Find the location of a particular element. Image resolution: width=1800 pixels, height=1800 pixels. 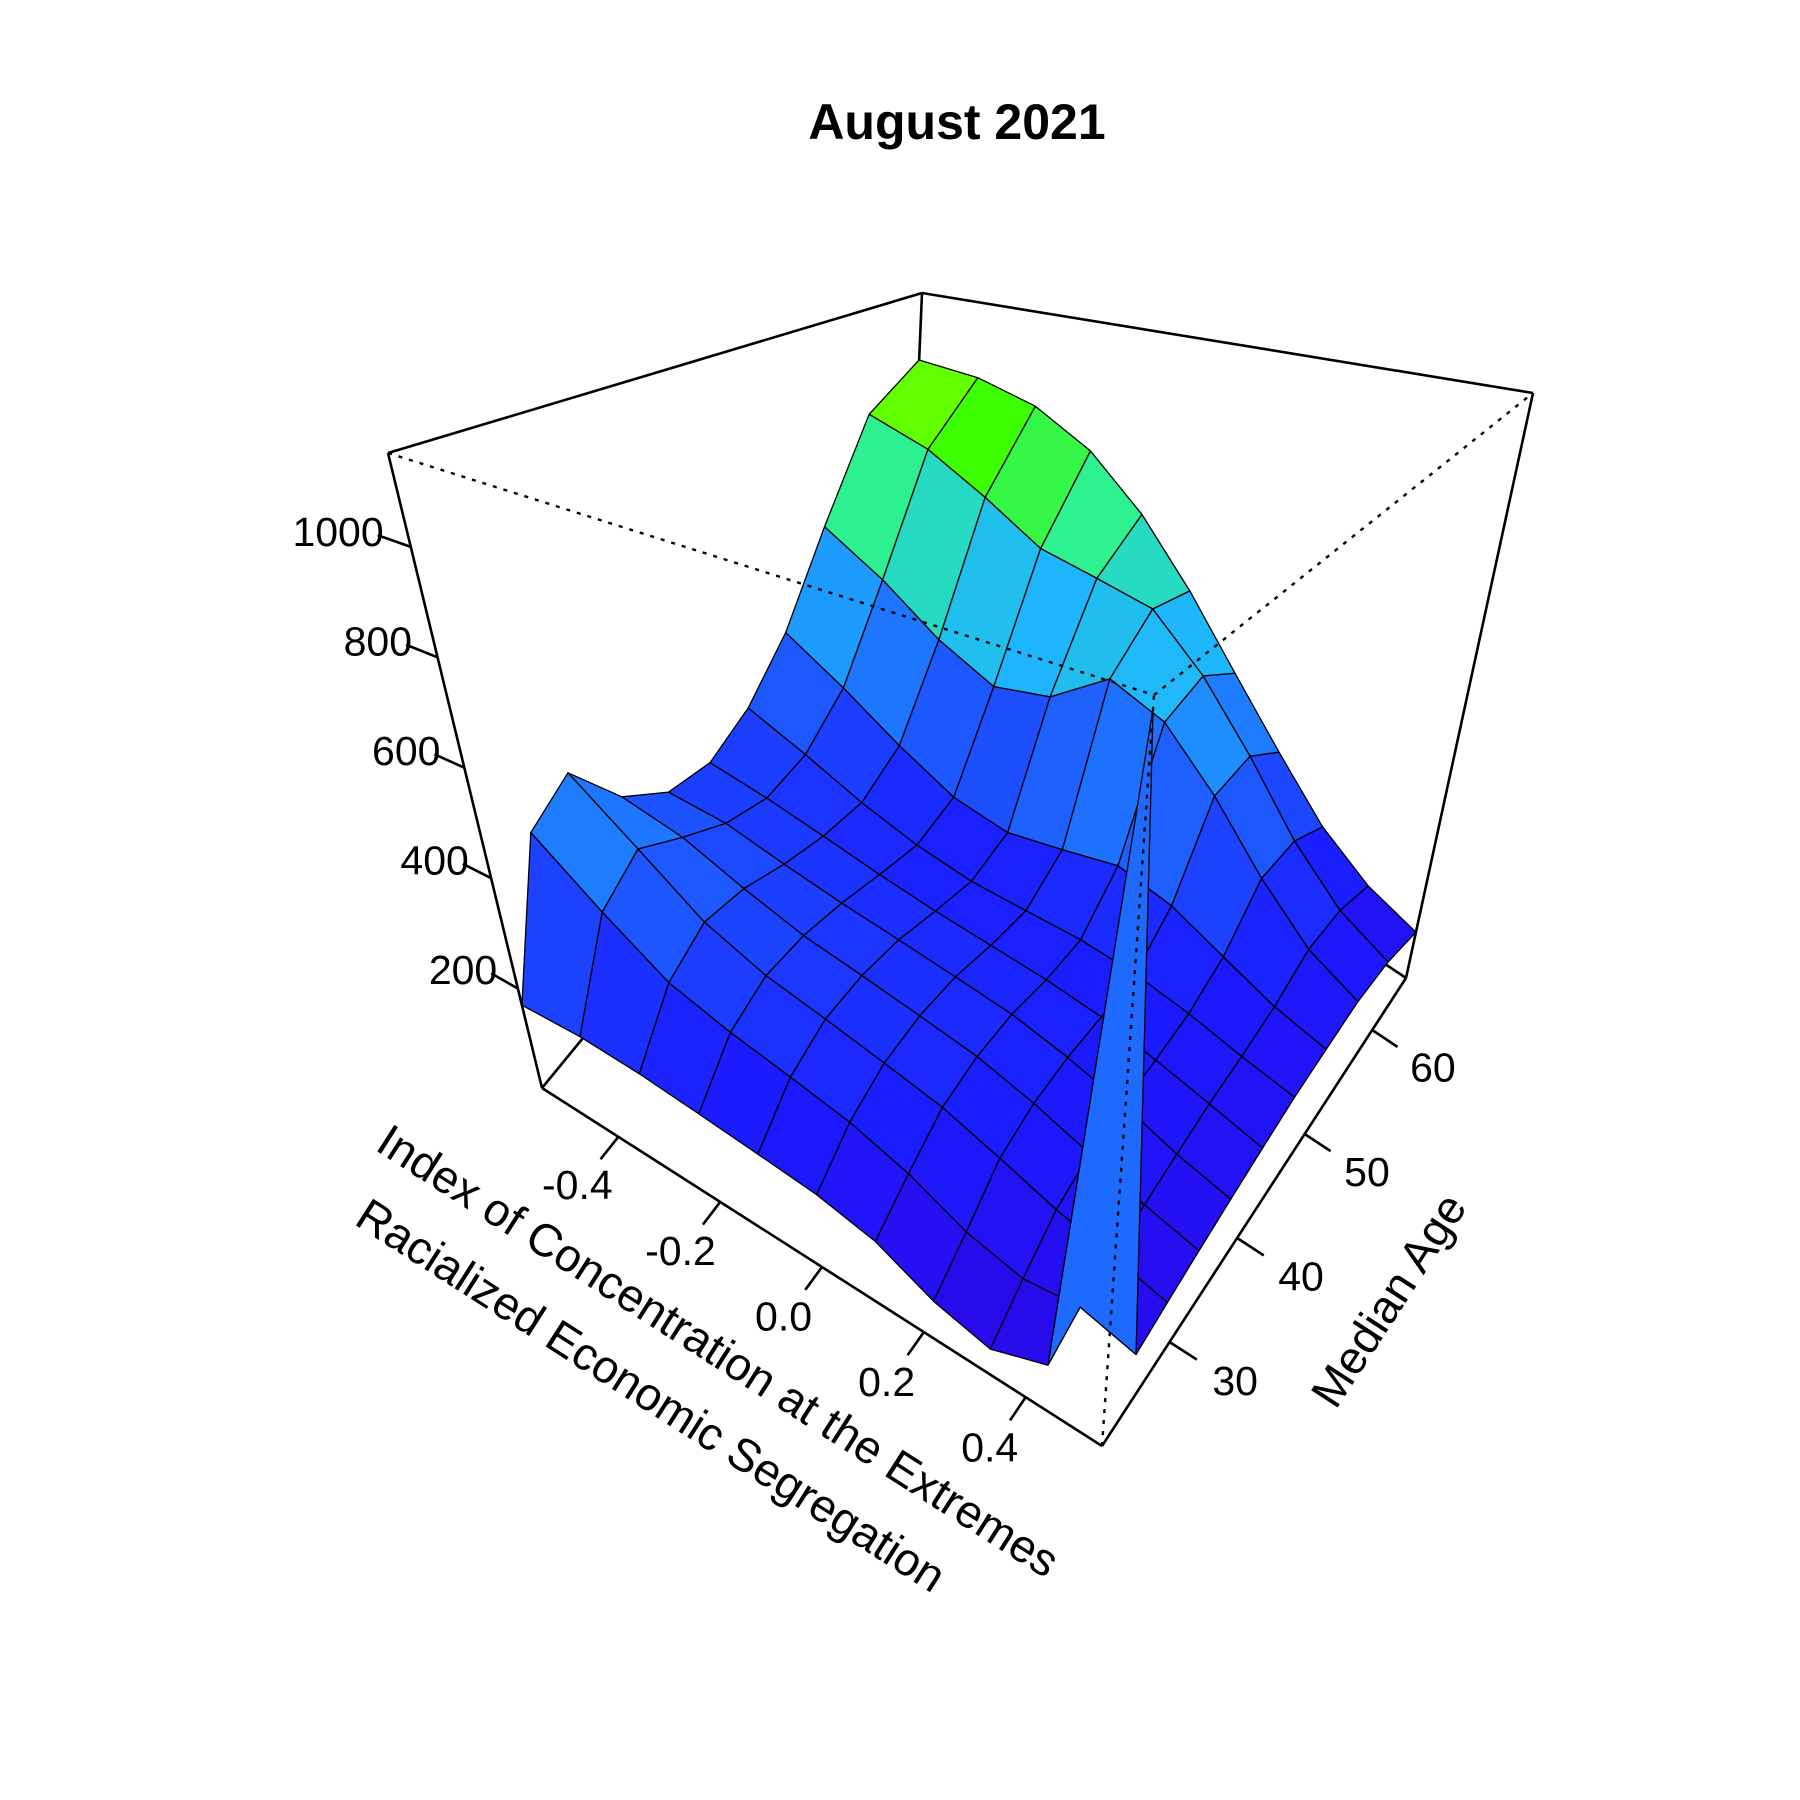

y-tick-label: 30 is located at coordinates (1235, 1381).